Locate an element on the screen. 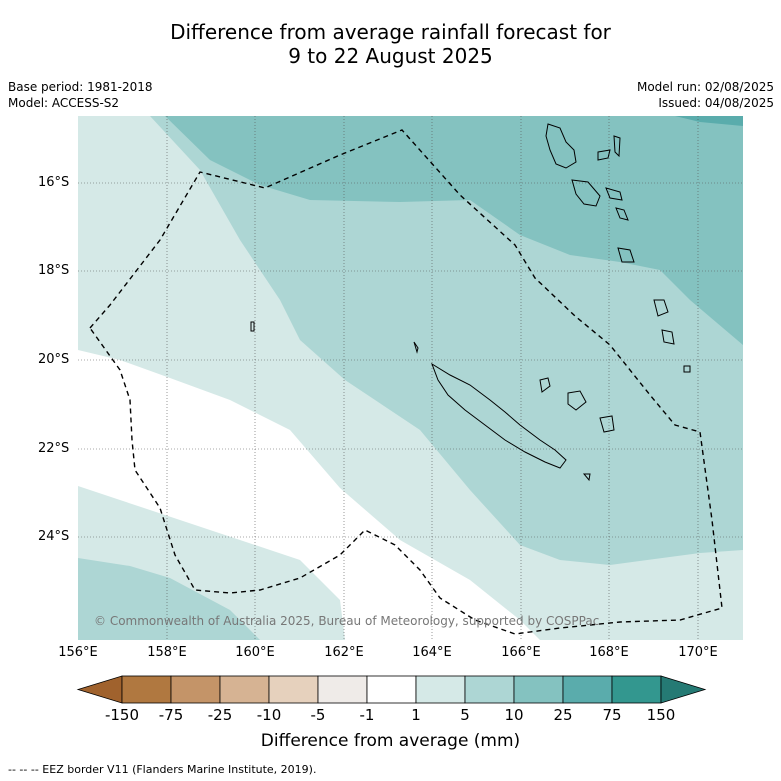 The image size is (781, 781). lat-tick-label: 24°S is located at coordinates (54, 536).